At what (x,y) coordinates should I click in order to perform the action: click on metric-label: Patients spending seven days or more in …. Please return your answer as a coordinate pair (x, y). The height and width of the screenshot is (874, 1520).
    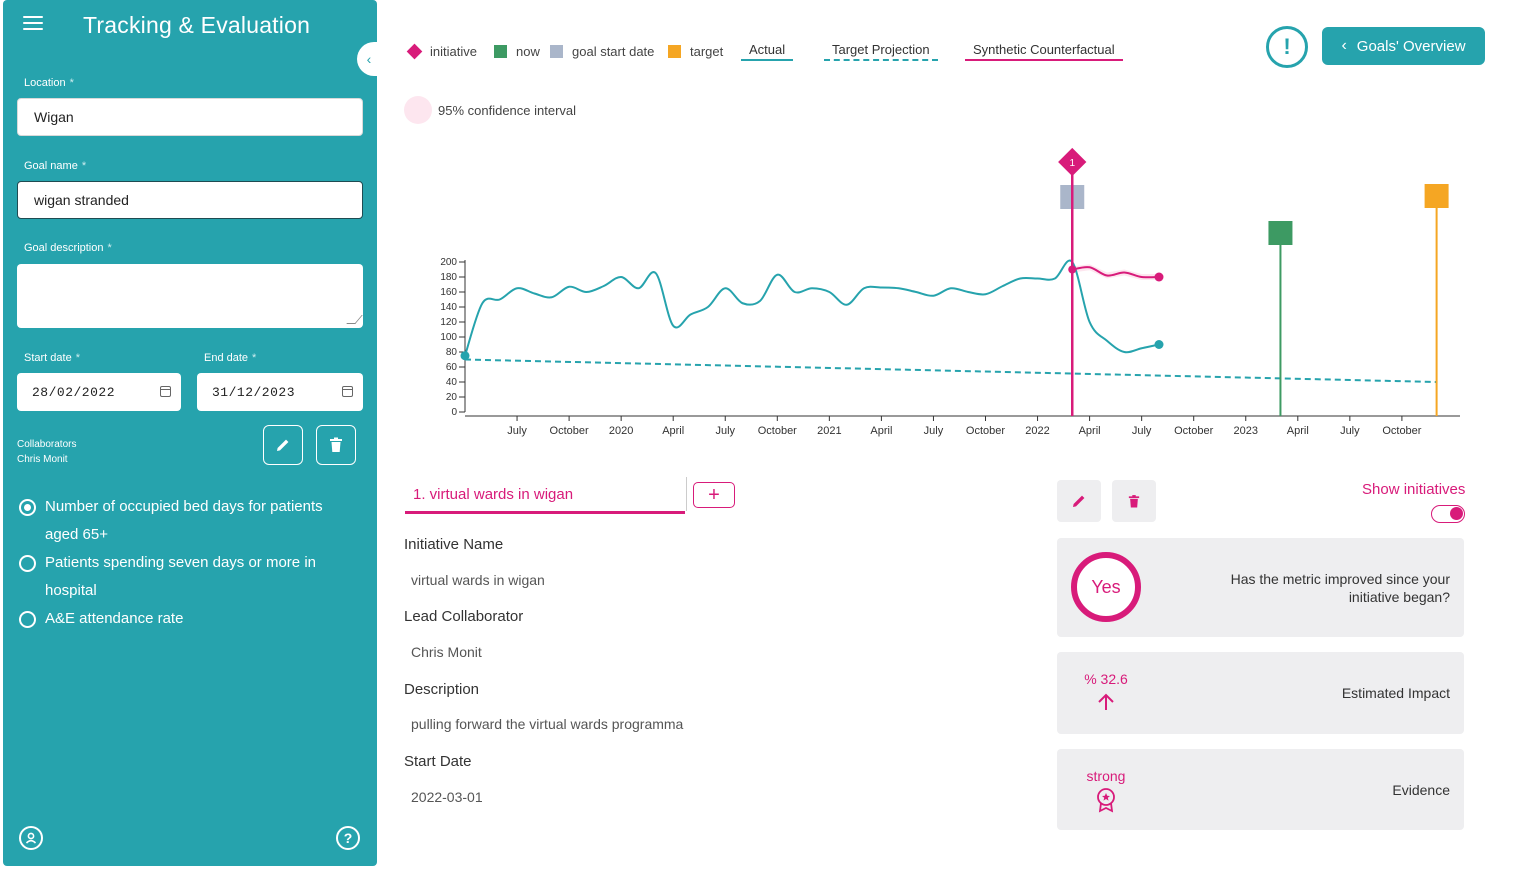
    Looking at the image, I should click on (180, 576).